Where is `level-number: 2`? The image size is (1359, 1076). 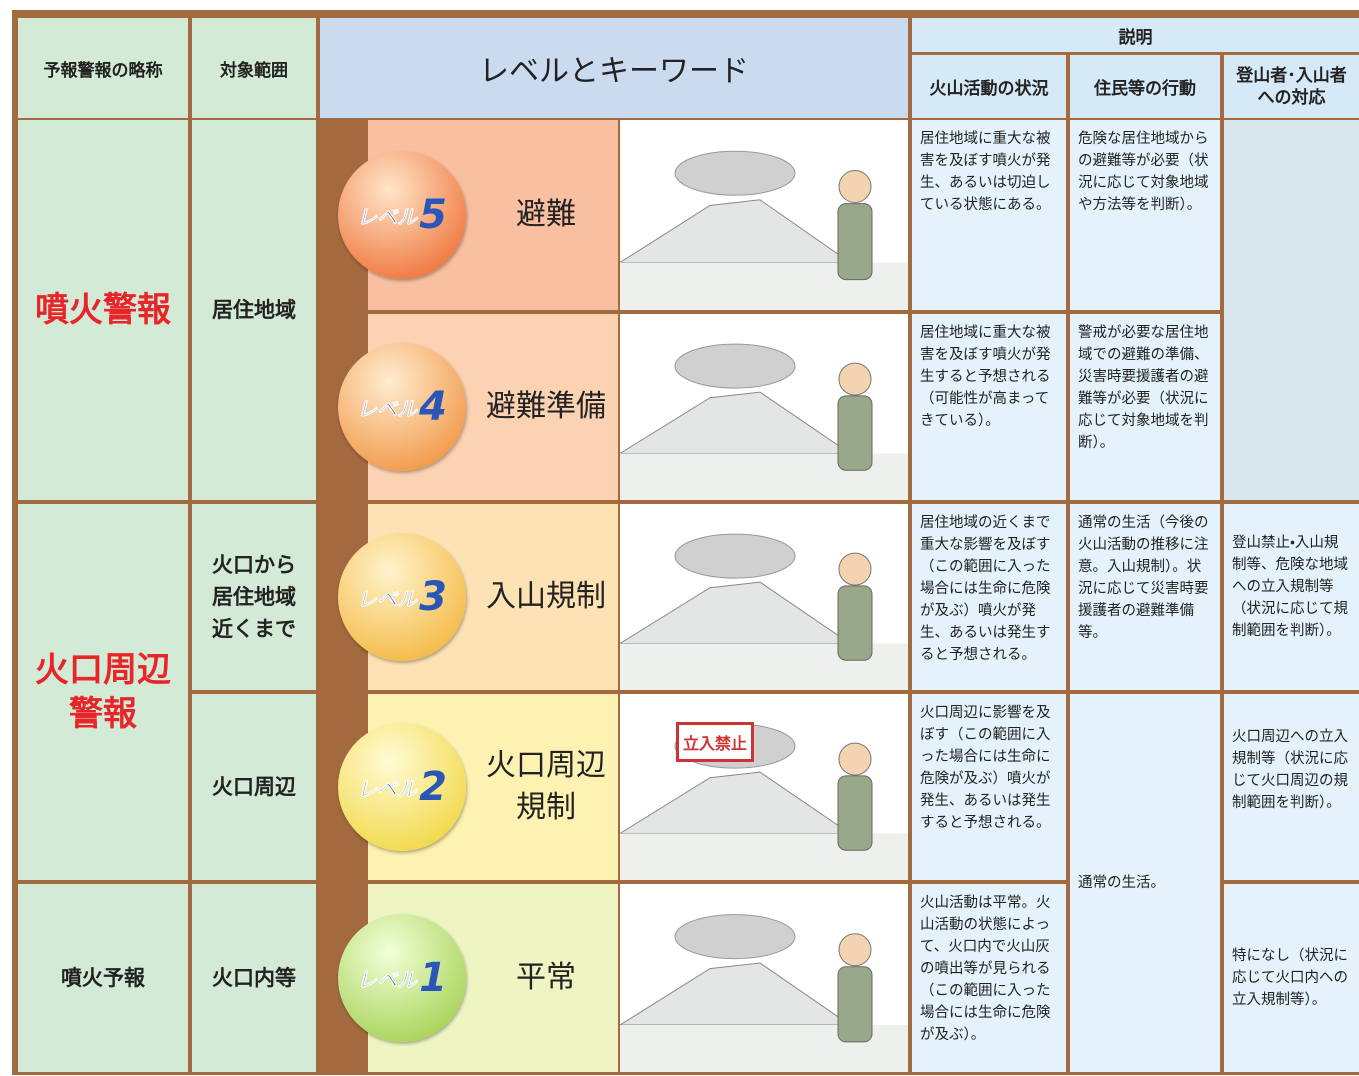
level-number: 2 is located at coordinates (433, 787).